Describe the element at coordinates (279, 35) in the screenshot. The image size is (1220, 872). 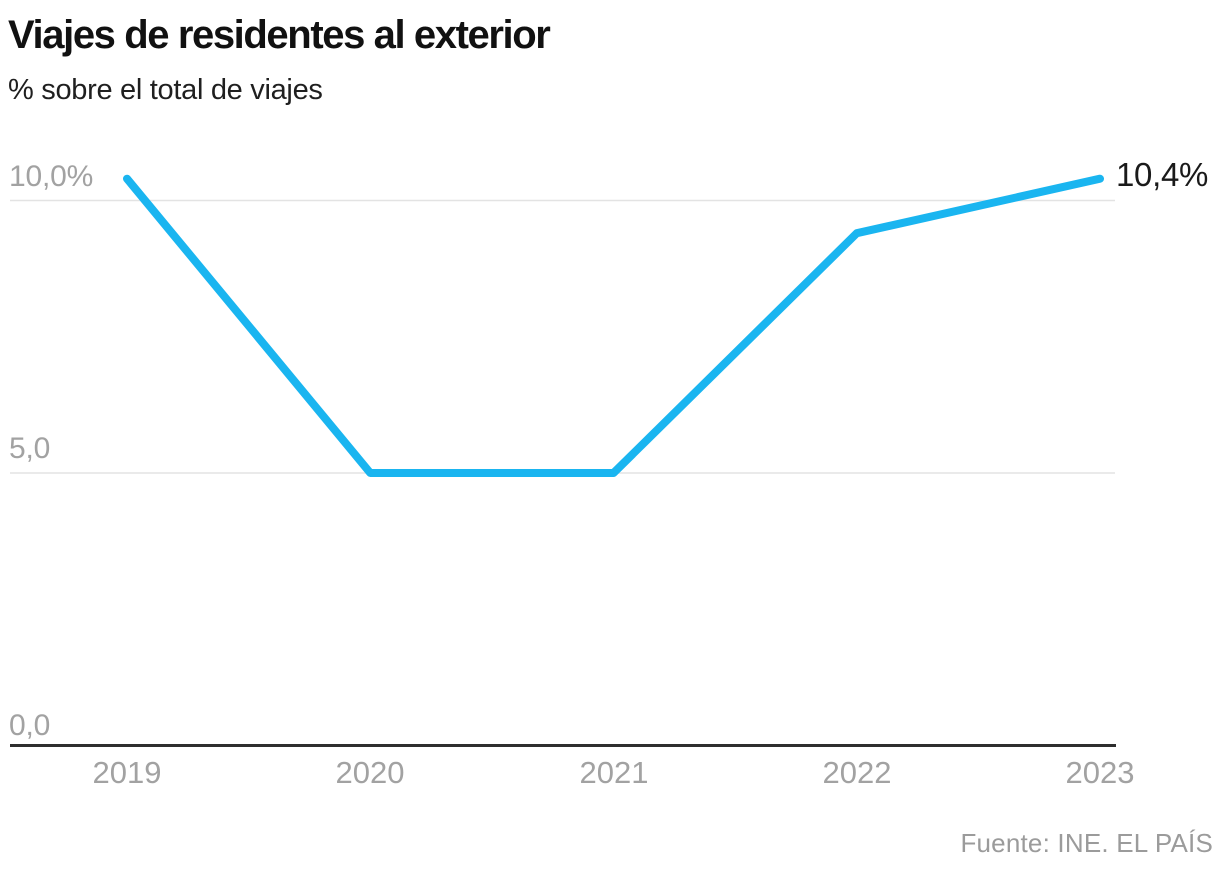
I see `chart-title: Viajes de residentes al exterior` at that location.